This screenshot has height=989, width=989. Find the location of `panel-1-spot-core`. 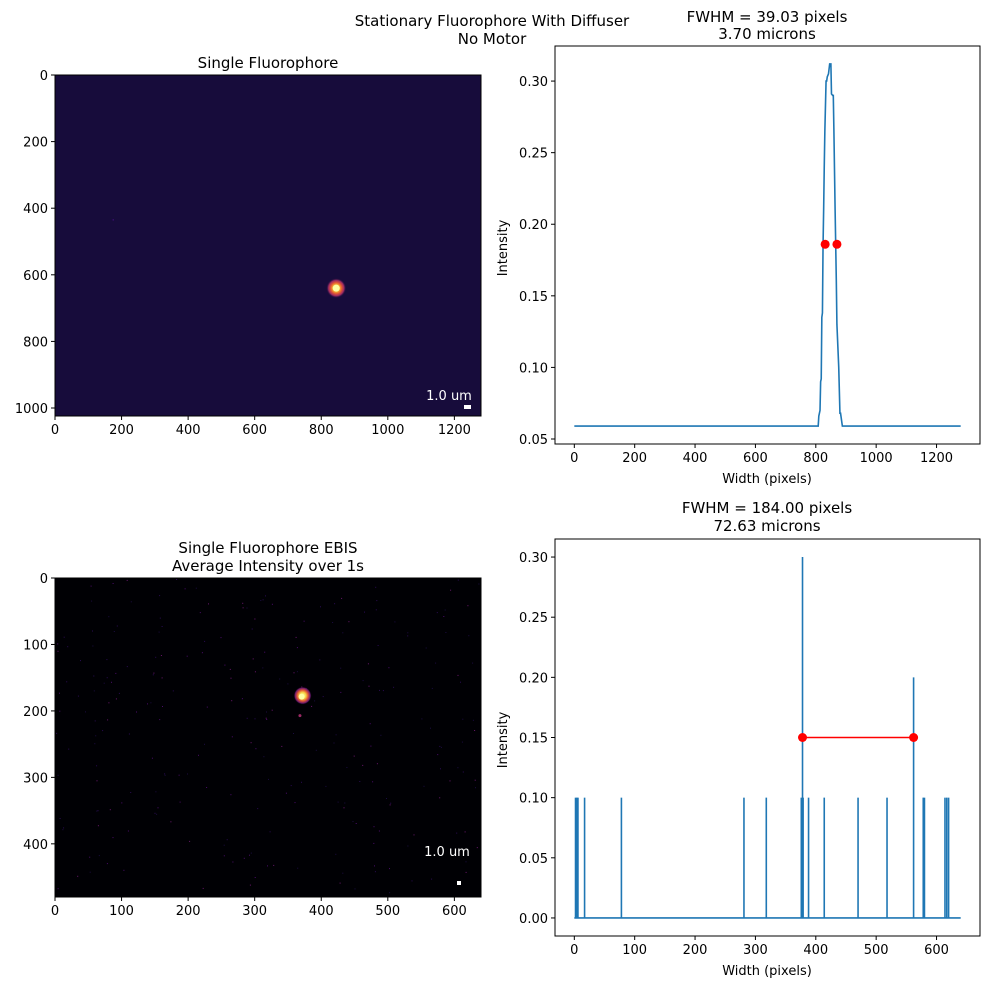

panel-1-spot-core is located at coordinates (336, 288).